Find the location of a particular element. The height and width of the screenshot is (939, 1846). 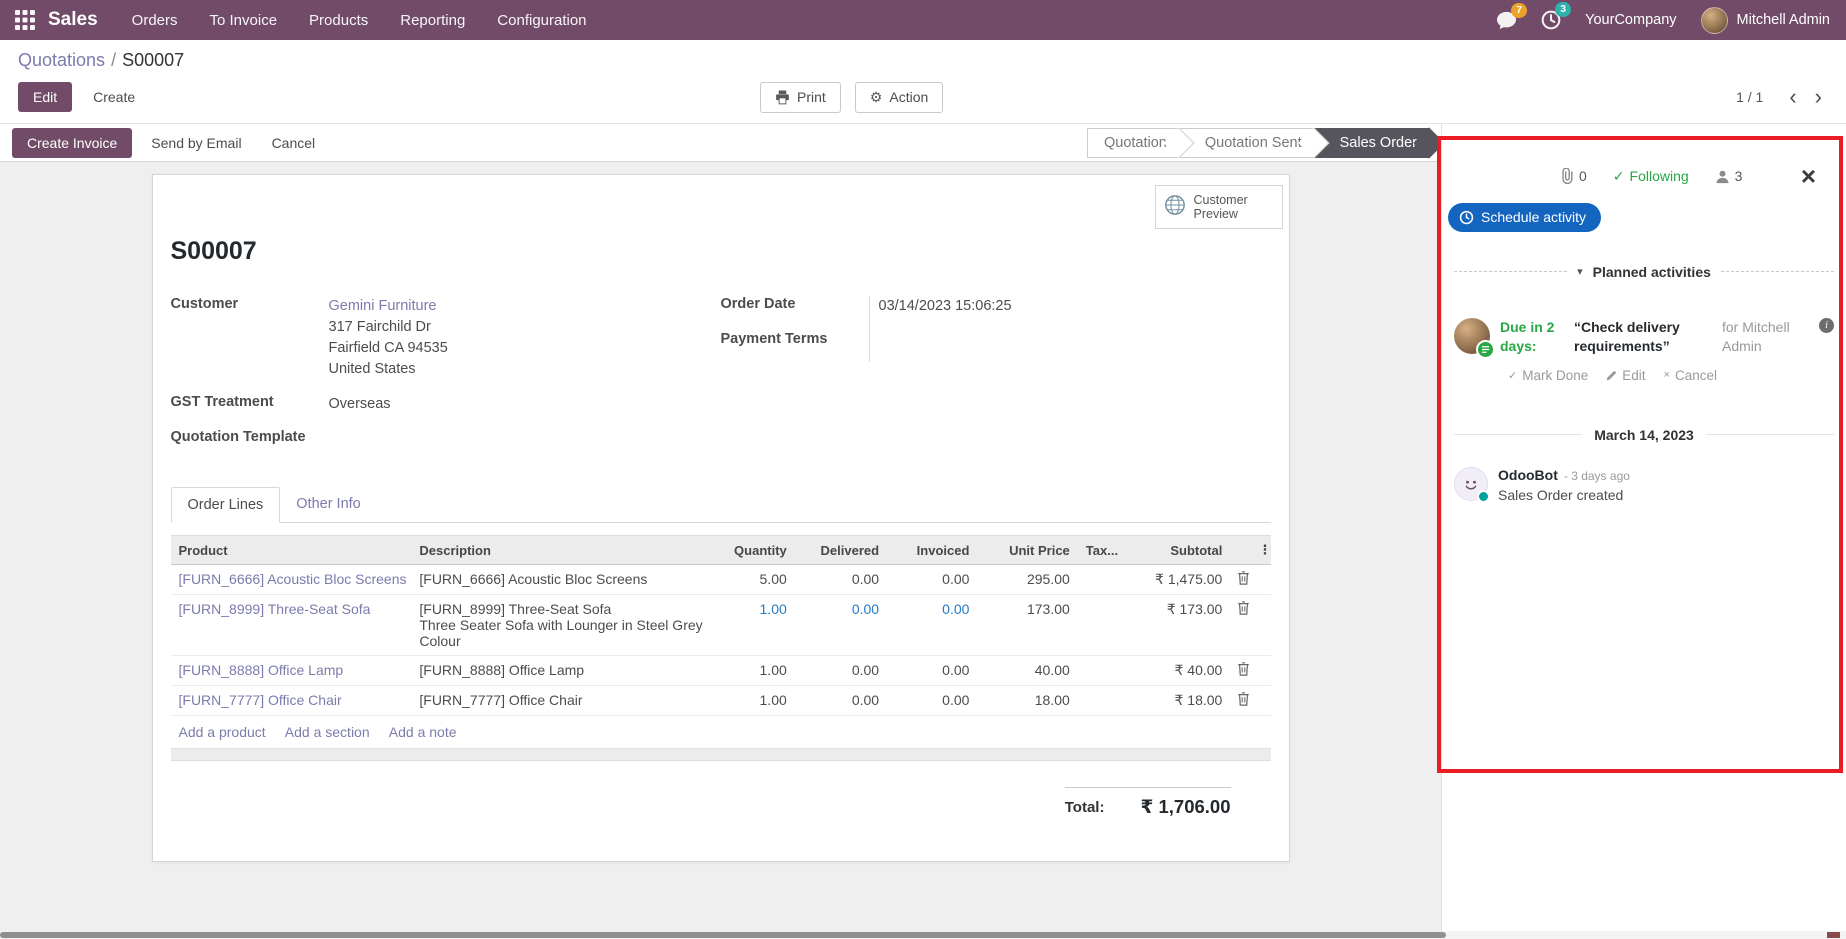

planned-activities-header: ▾ Planned activities is located at coordinates (1644, 272).